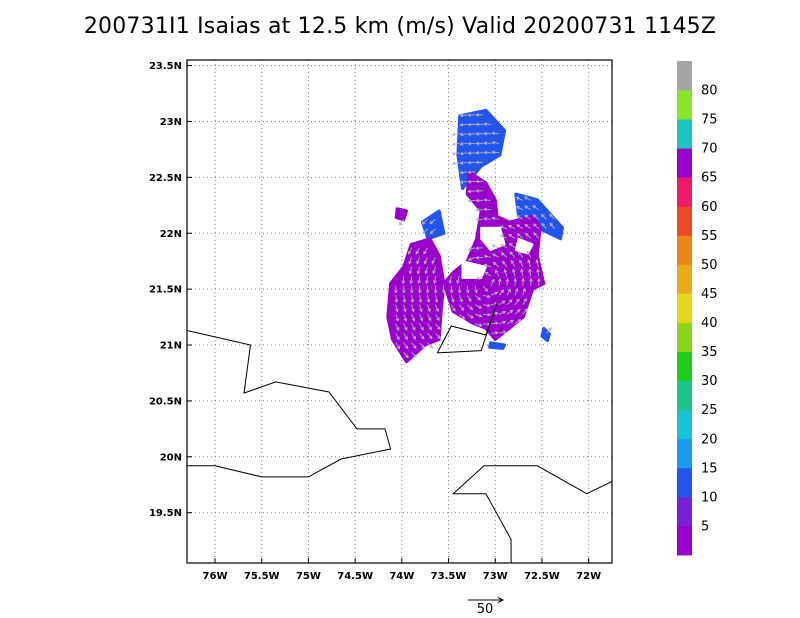 The height and width of the screenshot is (618, 800). Describe the element at coordinates (524, 246) in the screenshot. I see `no-data-region` at that location.